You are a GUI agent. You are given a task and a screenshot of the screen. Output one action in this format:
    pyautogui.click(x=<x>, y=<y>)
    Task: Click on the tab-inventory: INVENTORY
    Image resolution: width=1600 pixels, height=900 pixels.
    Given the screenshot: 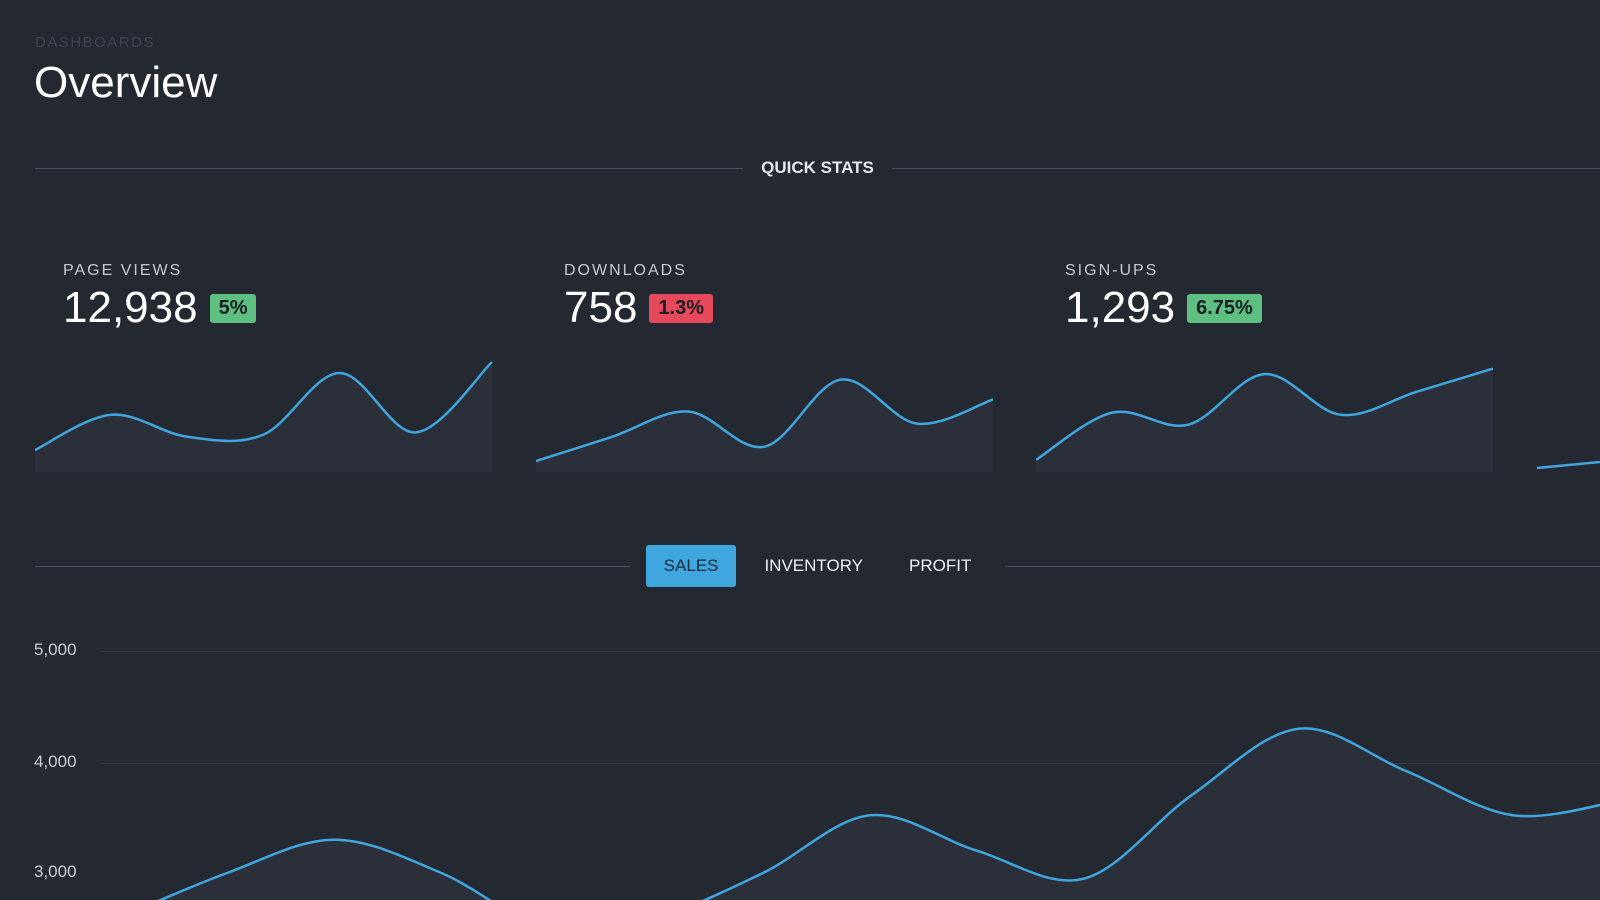 What is the action you would take?
    pyautogui.click(x=814, y=565)
    